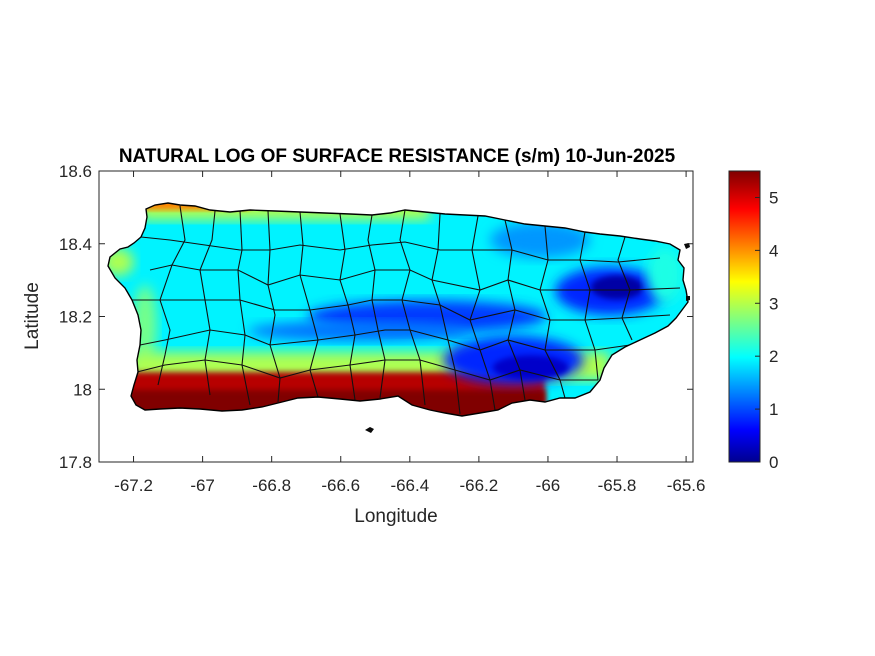 The width and height of the screenshot is (875, 656). I want to click on x-tick-label: -65.6, so click(686, 485).